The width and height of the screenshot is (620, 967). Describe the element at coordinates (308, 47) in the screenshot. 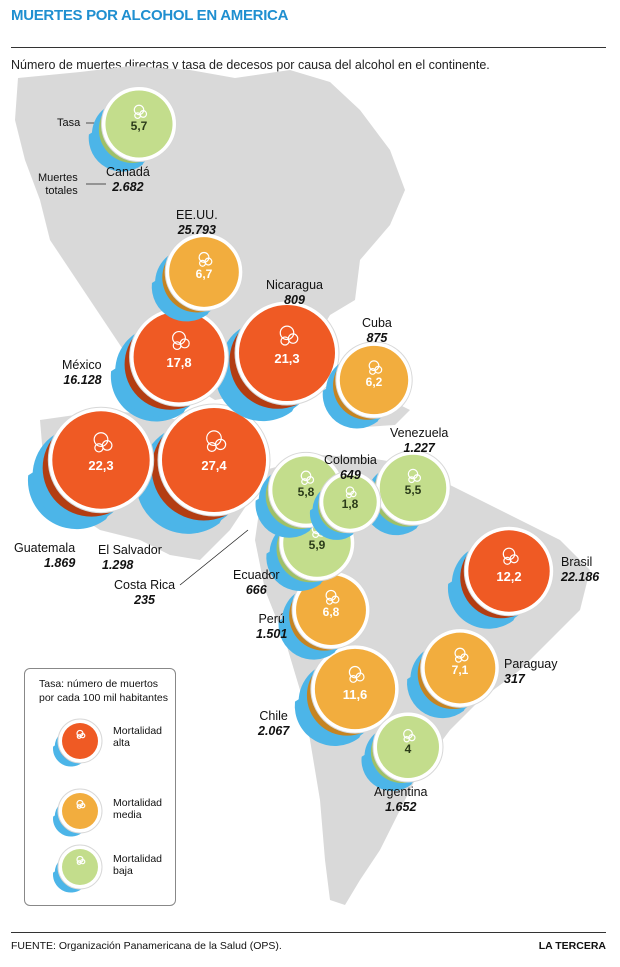

I see `top-divider` at that location.